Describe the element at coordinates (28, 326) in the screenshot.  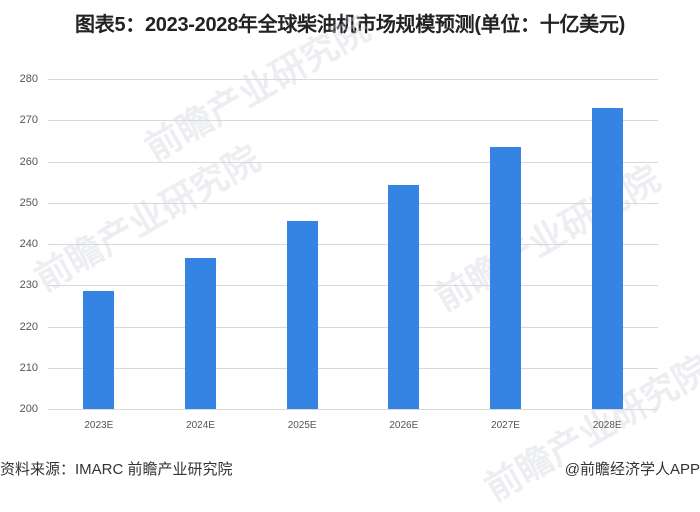
I see `y-tick-label: 220` at that location.